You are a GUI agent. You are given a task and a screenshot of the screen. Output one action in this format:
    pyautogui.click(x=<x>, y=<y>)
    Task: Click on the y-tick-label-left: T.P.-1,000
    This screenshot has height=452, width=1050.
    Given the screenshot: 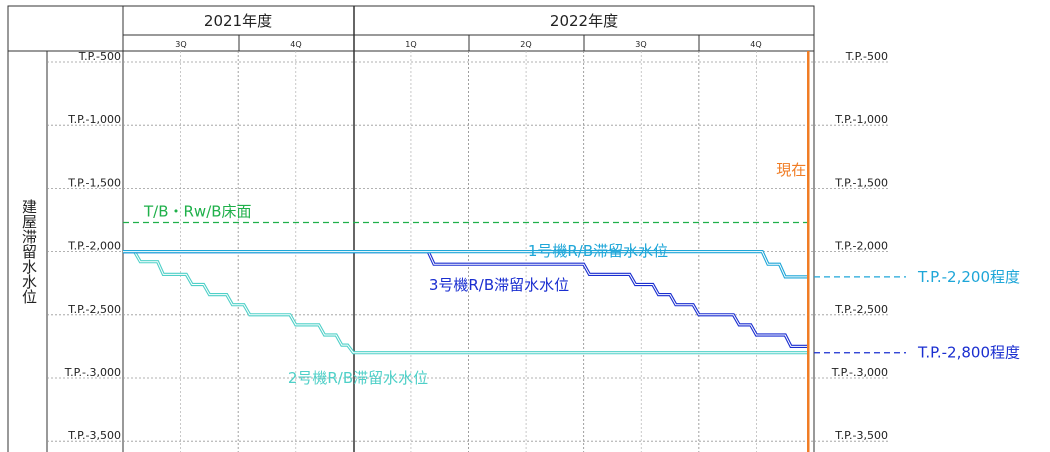 What is the action you would take?
    pyautogui.click(x=94, y=119)
    